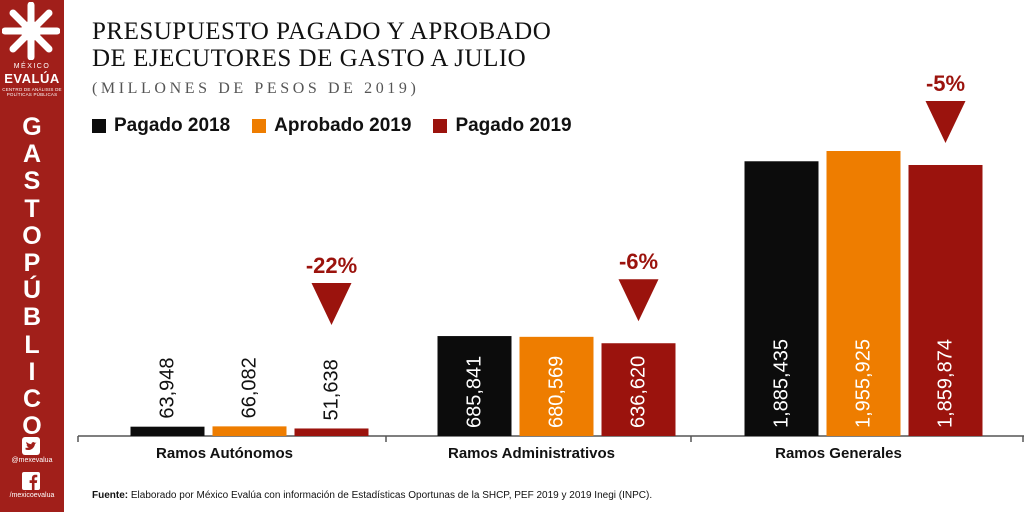  What do you see at coordinates (32, 290) in the screenshot?
I see `vertical-title-letter: Ú` at bounding box center [32, 290].